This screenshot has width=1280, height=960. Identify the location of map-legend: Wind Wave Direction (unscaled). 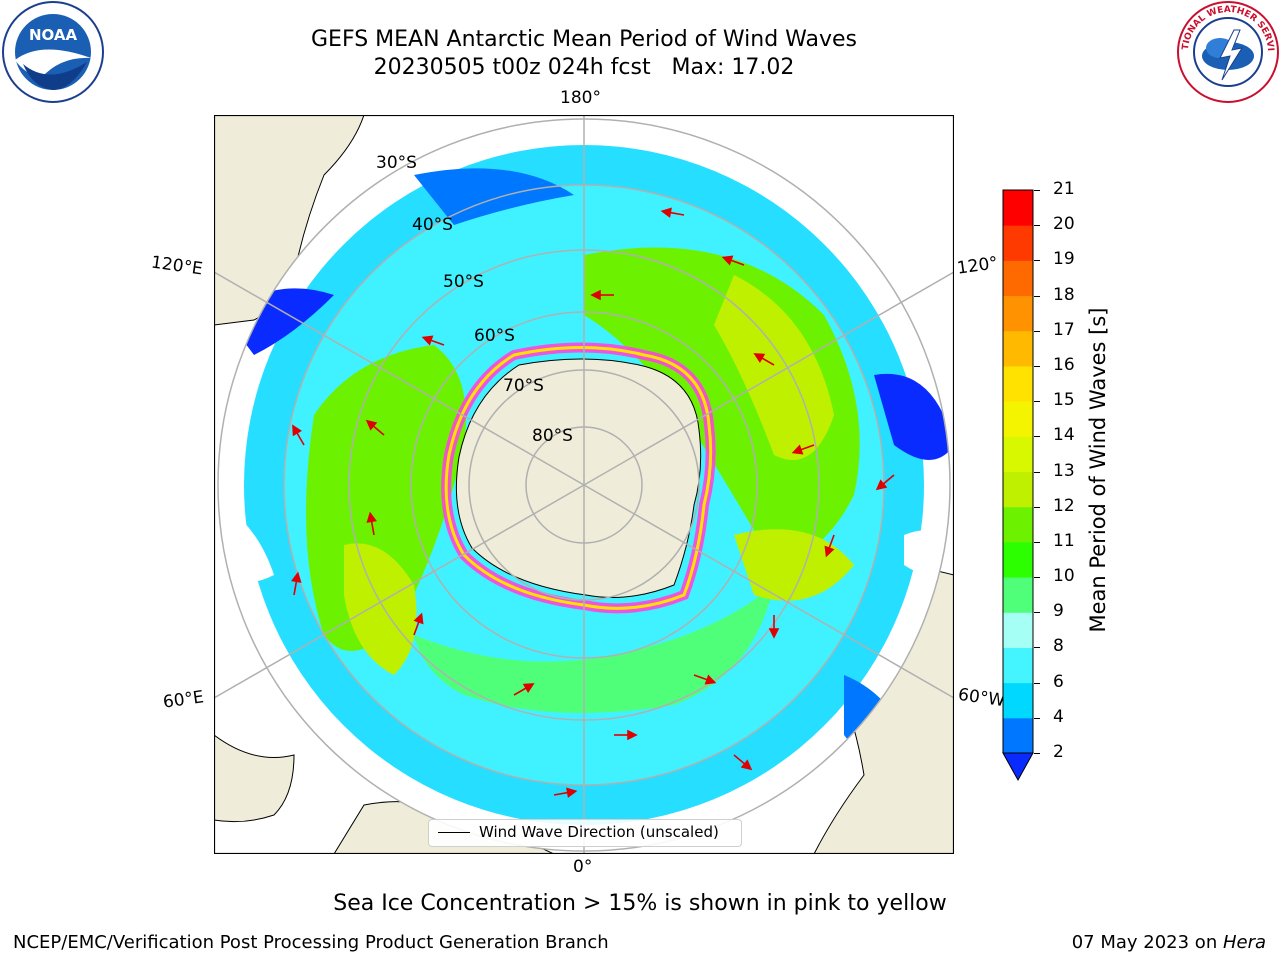
(585, 833).